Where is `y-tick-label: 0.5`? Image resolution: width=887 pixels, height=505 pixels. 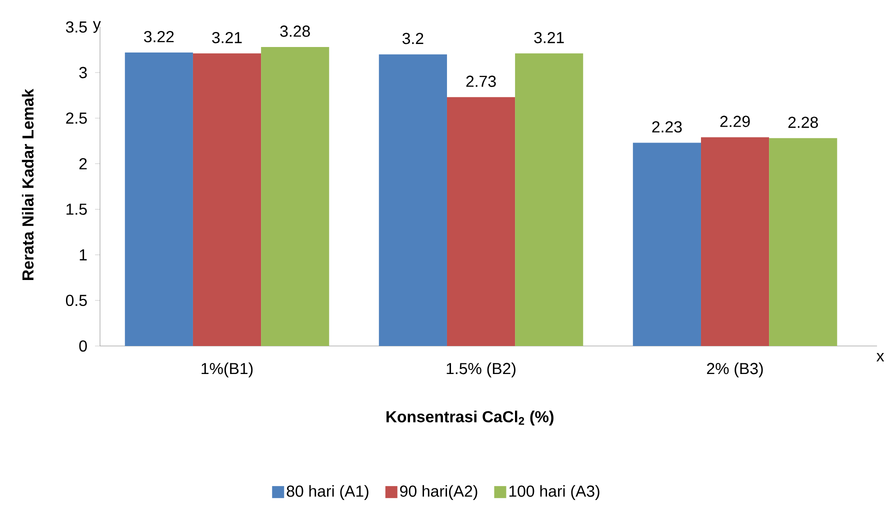 y-tick-label: 0.5 is located at coordinates (76, 300).